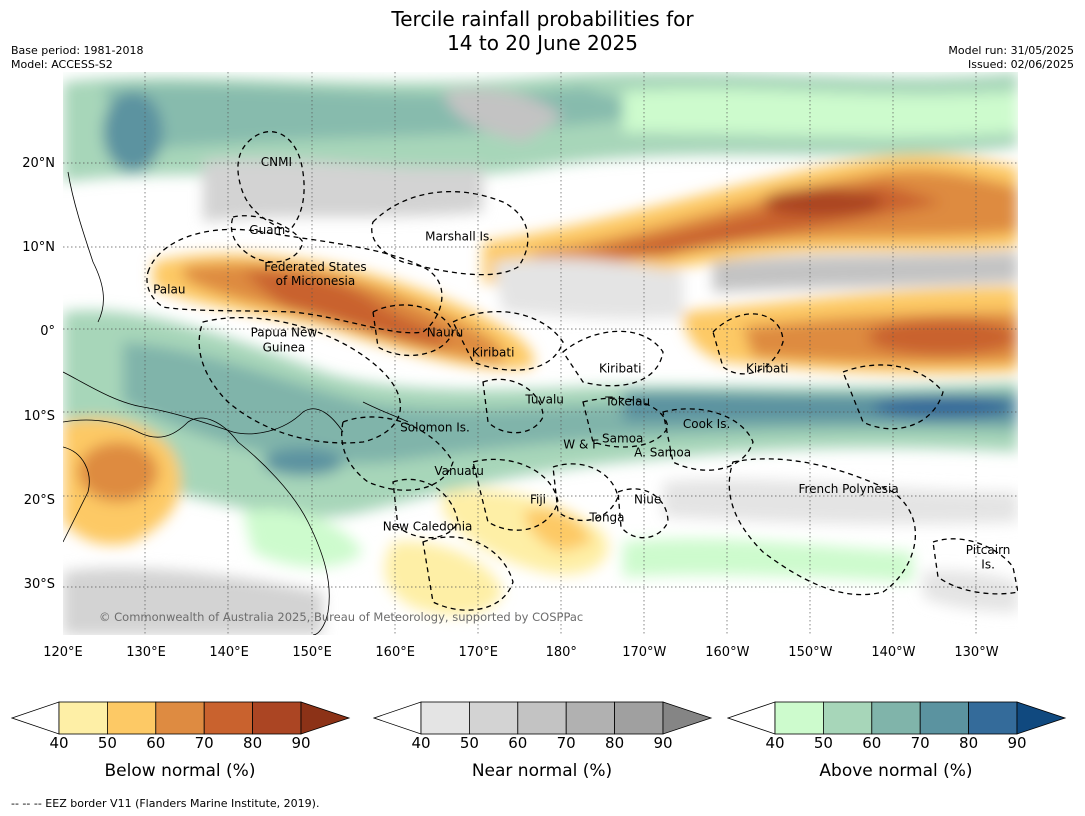 This screenshot has height=816, width=1085. I want to click on y-tick-label: 10°N, so click(38, 248).